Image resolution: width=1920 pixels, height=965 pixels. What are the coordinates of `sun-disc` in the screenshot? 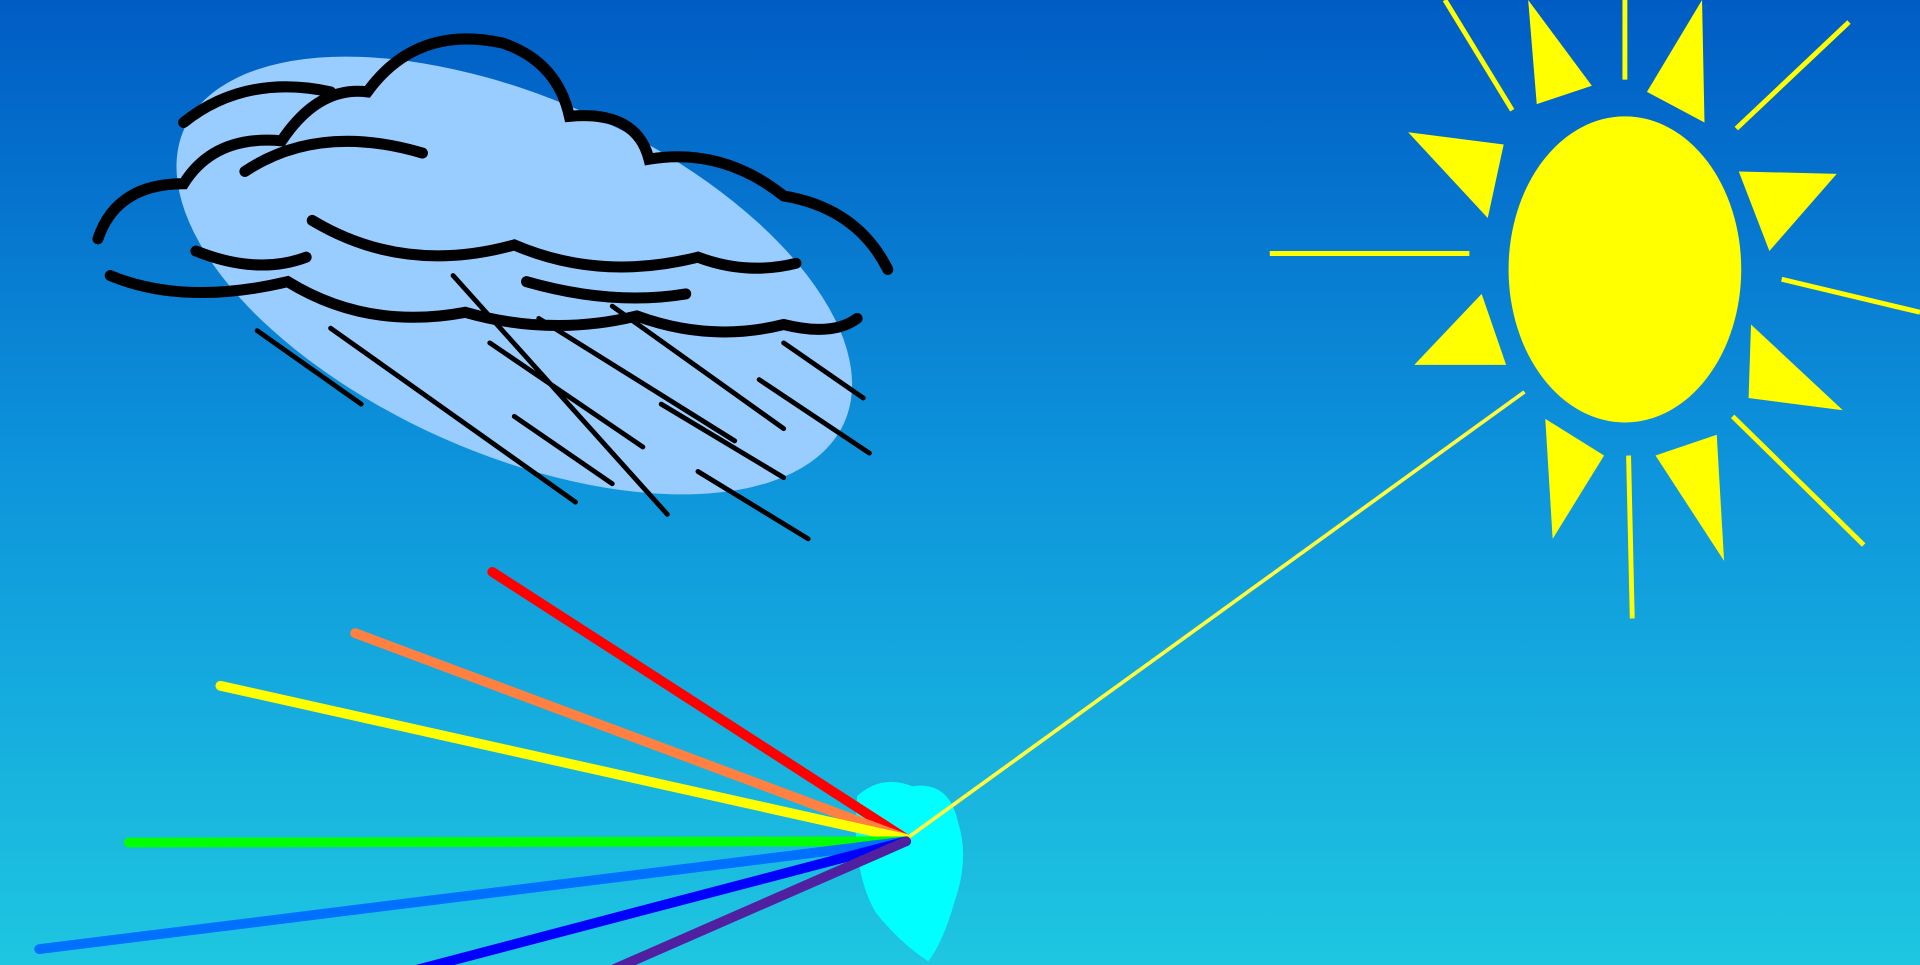 It's located at (1625, 269).